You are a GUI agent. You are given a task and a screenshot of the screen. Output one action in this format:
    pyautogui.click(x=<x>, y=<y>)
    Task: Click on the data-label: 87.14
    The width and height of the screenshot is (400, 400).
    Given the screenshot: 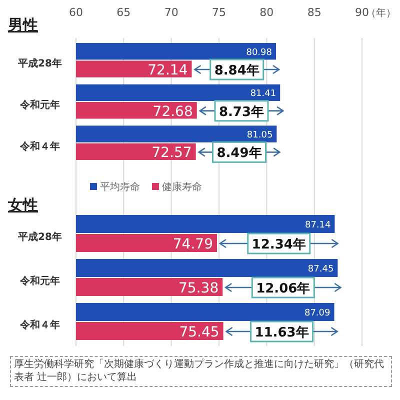 What is the action you would take?
    pyautogui.click(x=318, y=225)
    